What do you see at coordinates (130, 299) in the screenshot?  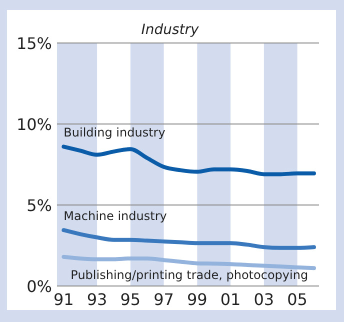 I see `x-tick-label: 95` at bounding box center [130, 299].